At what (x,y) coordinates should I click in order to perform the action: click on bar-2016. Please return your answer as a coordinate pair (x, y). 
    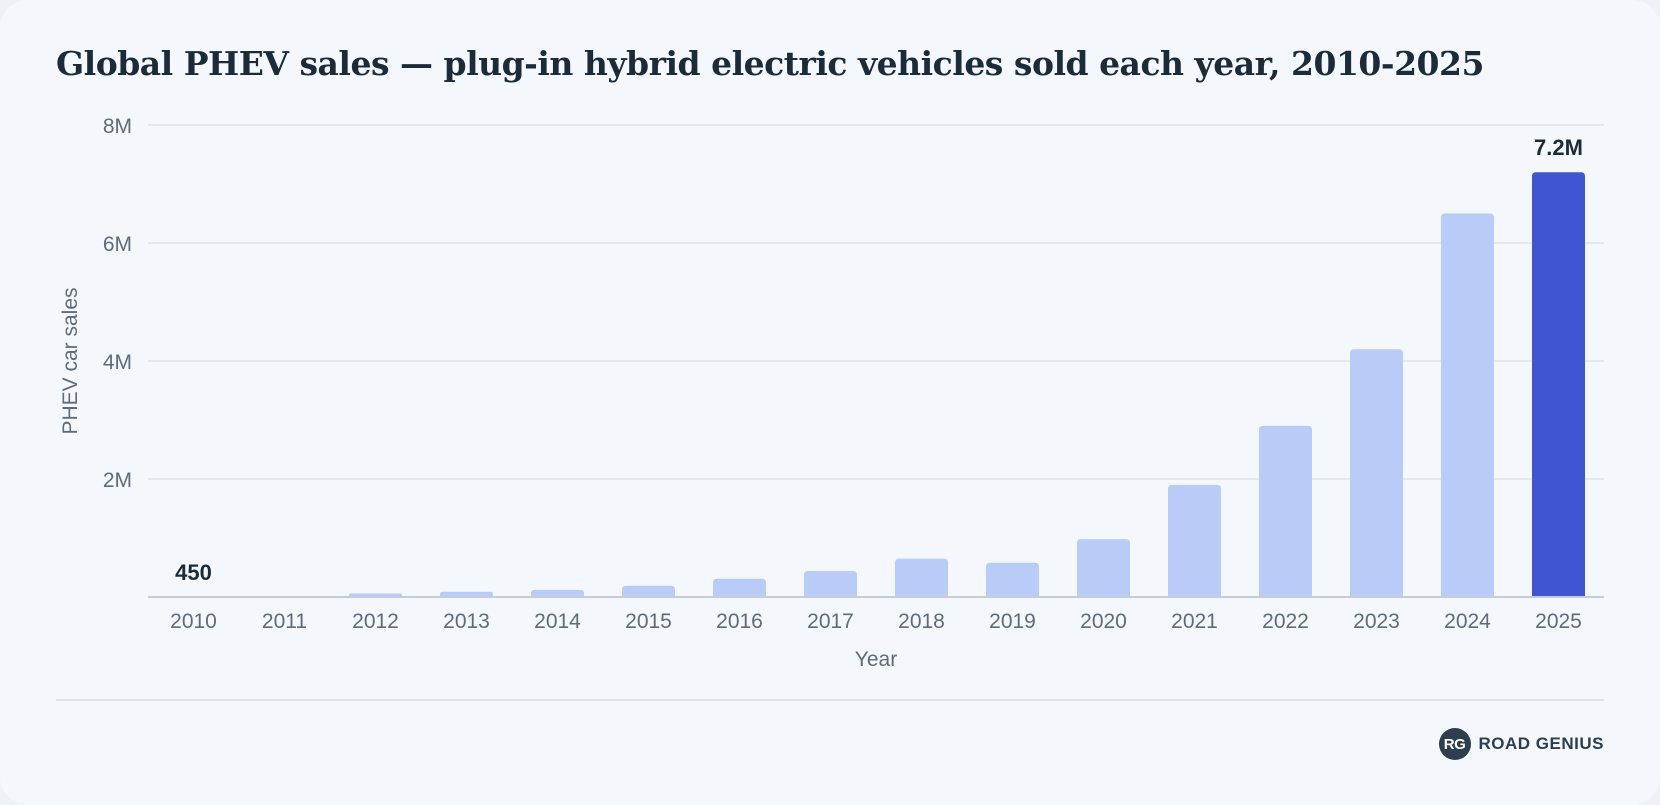
    Looking at the image, I should click on (739, 587).